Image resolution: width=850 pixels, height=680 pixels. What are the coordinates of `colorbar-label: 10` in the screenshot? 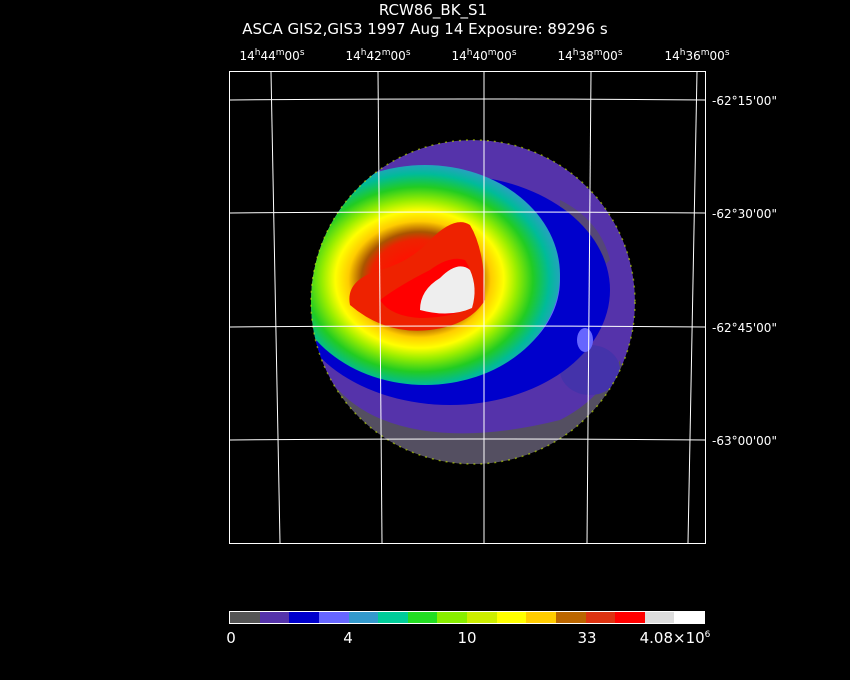 It's located at (467, 638).